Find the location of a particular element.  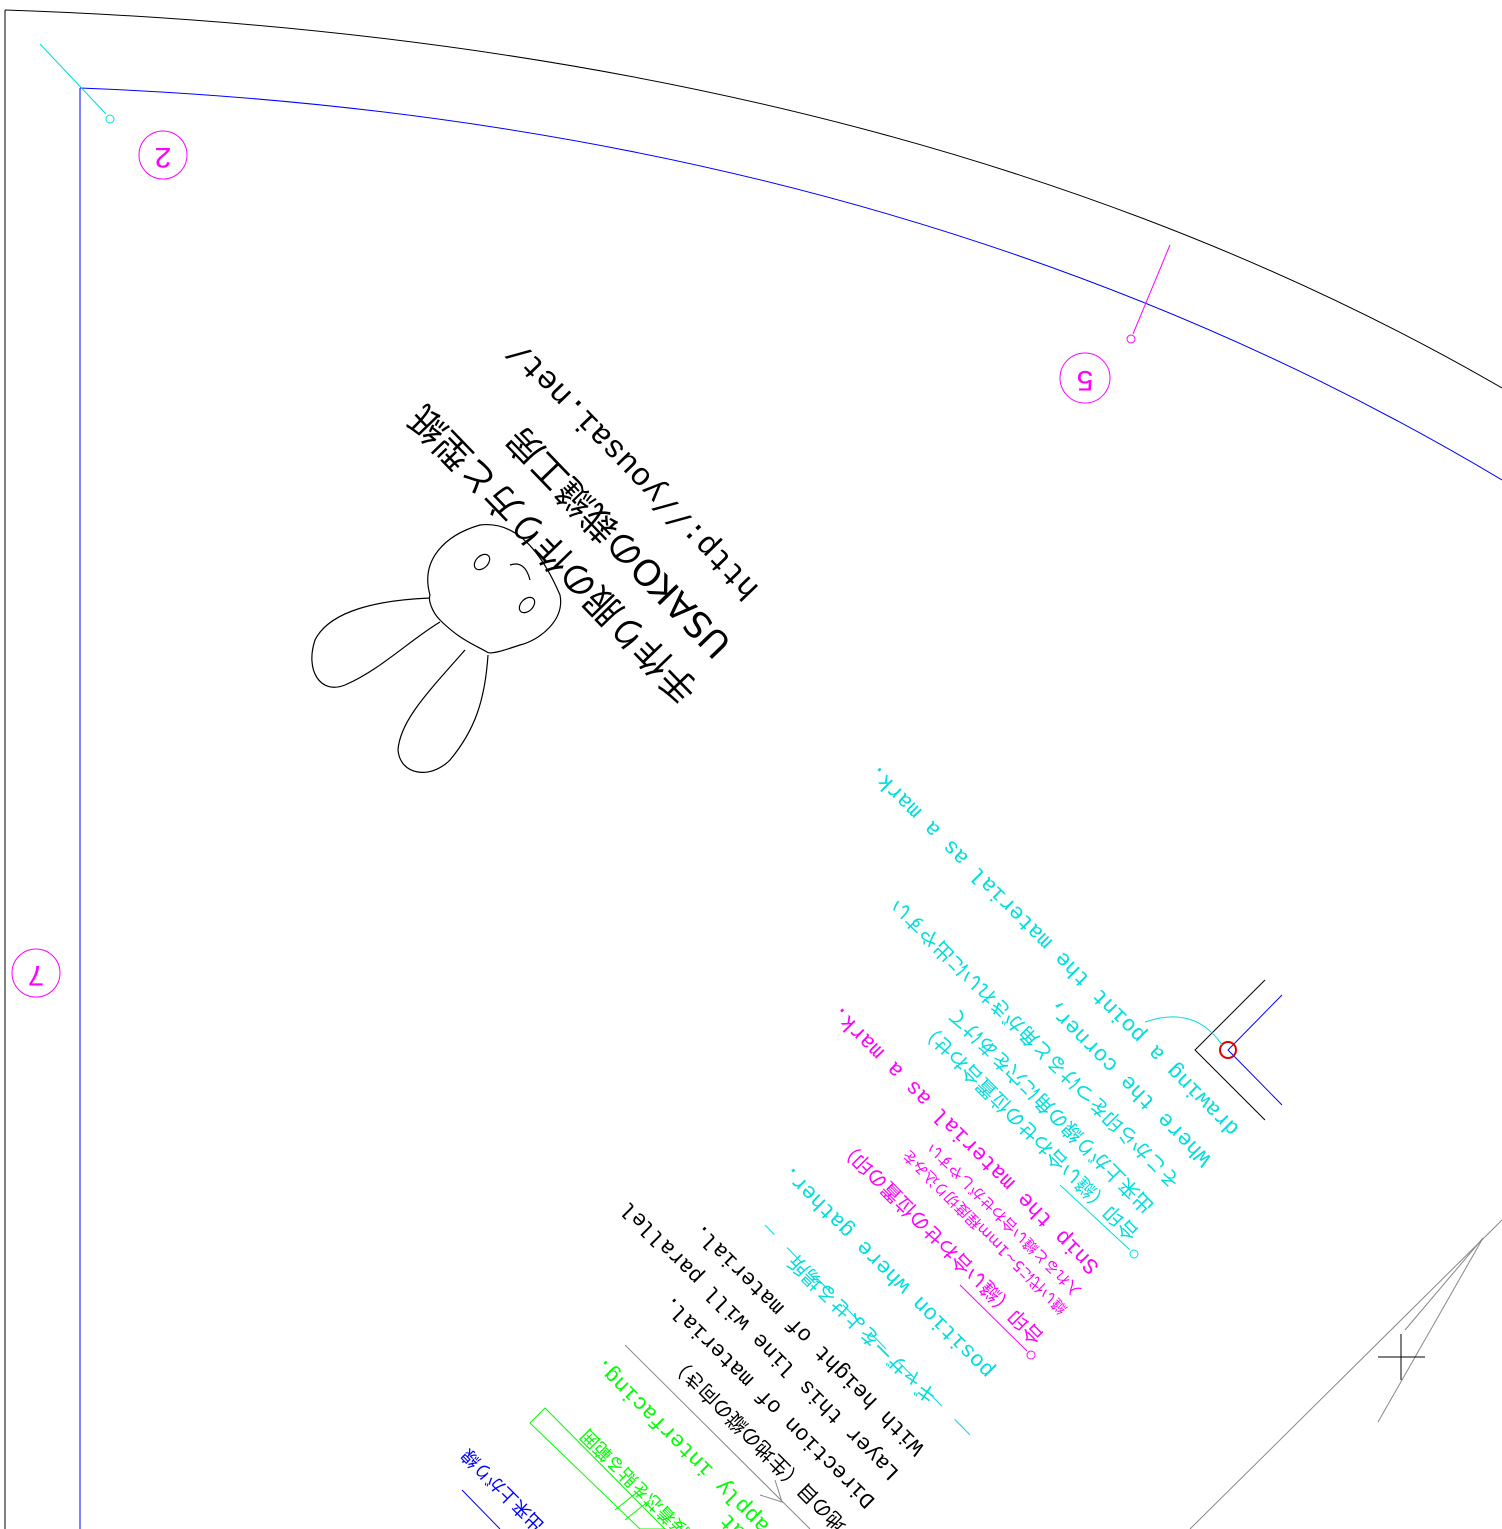

bunny is located at coordinates (436, 648).